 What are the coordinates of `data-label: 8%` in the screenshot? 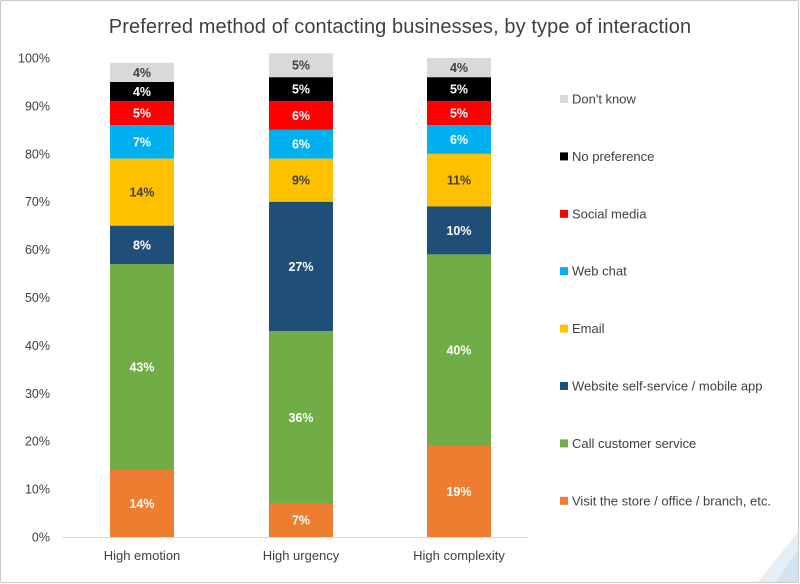 It's located at (142, 245).